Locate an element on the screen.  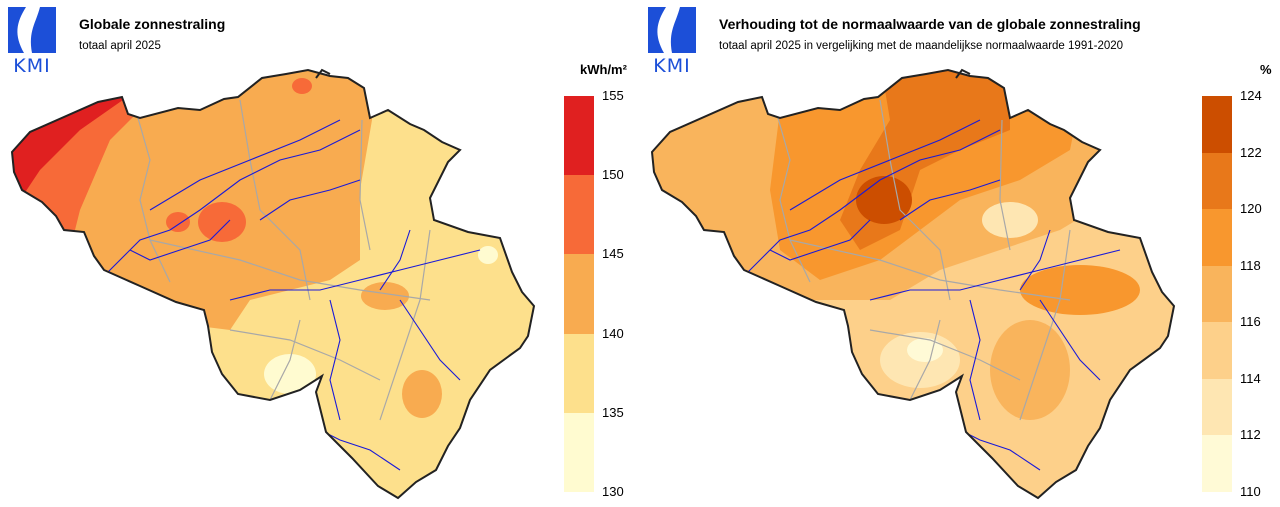
legend-tick-label: 130 is located at coordinates (613, 491).